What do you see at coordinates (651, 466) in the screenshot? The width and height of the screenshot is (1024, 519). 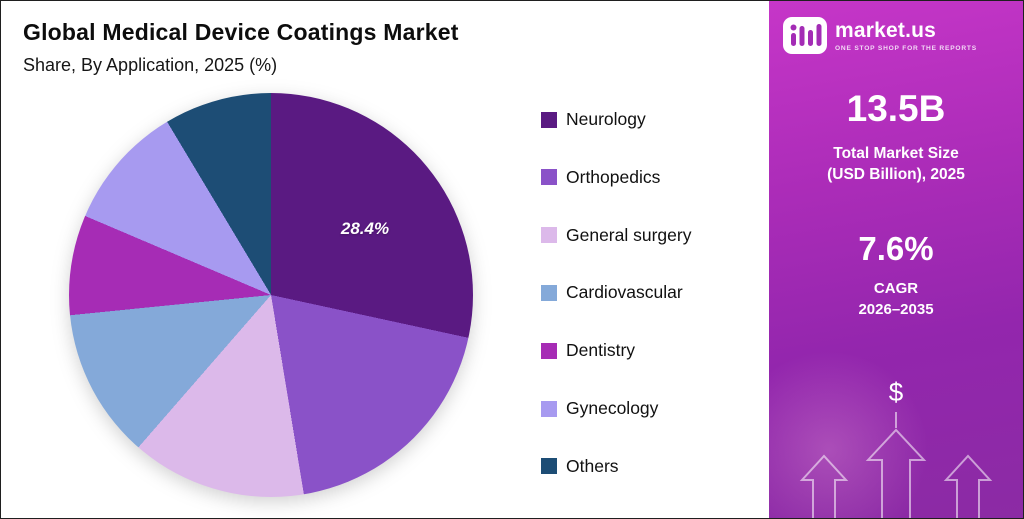 I see `legend-item-others: Others` at bounding box center [651, 466].